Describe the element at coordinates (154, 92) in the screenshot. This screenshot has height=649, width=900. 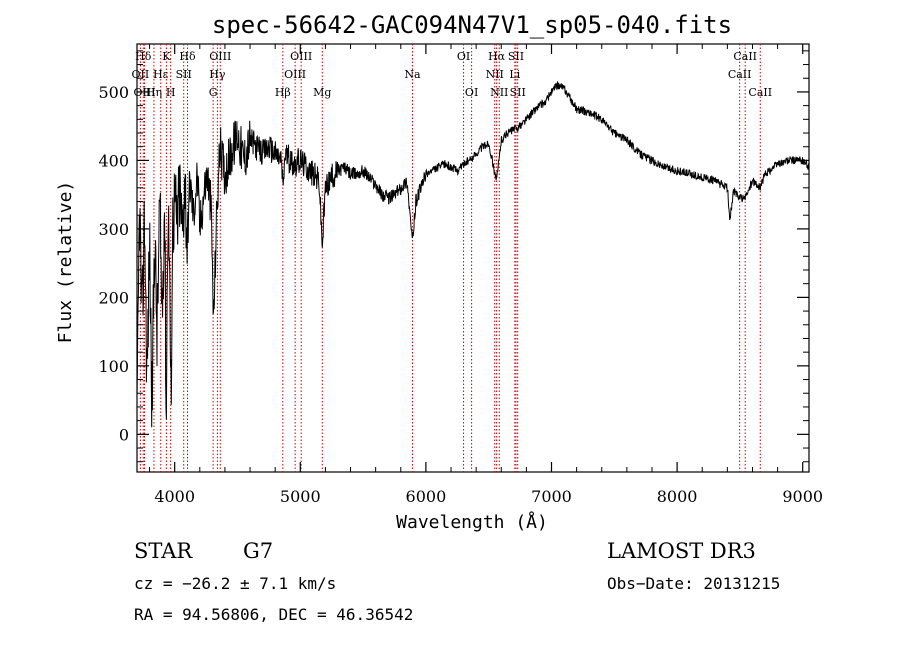
I see `line-label: Hη` at that location.